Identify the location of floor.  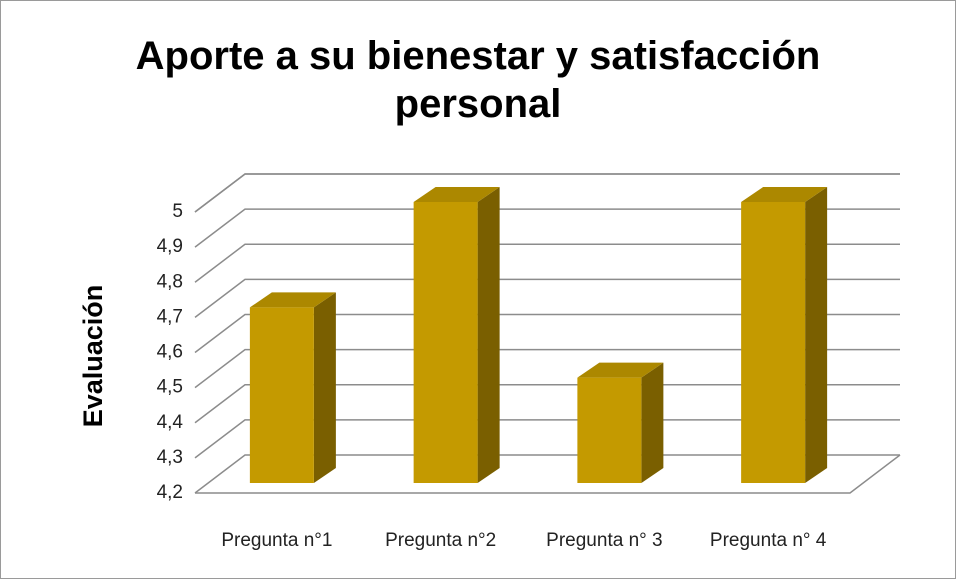
(548, 474).